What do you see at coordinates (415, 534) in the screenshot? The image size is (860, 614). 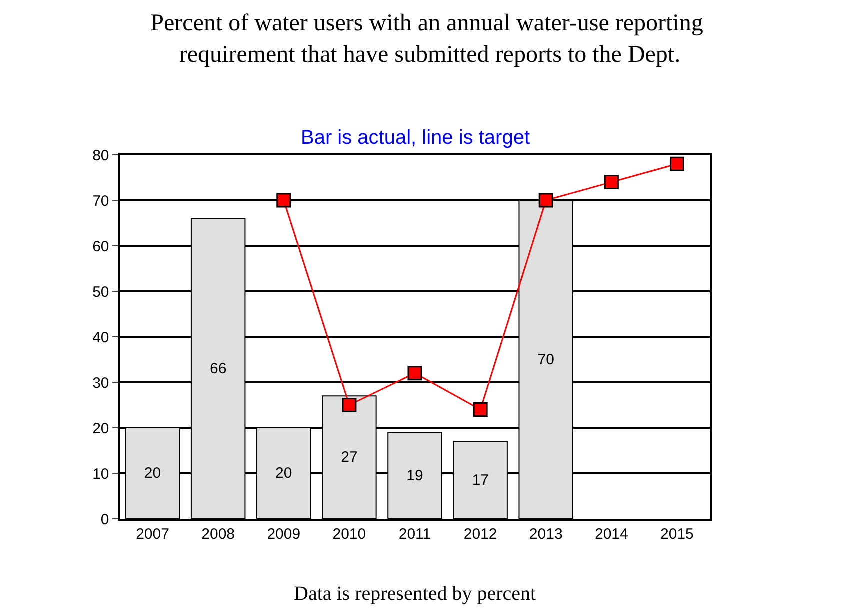 I see `x-tick-label: 2011` at bounding box center [415, 534].